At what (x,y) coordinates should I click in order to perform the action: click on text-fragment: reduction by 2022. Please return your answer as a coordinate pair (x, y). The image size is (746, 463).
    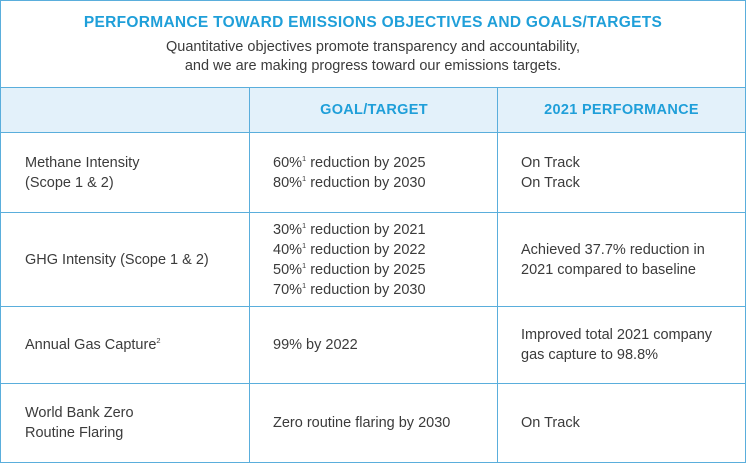
    Looking at the image, I should click on (366, 249).